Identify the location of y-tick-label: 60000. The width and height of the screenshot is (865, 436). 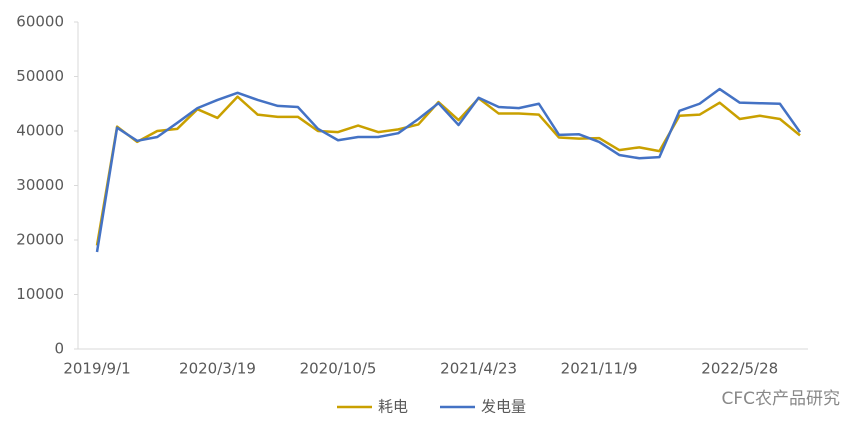
(40, 22).